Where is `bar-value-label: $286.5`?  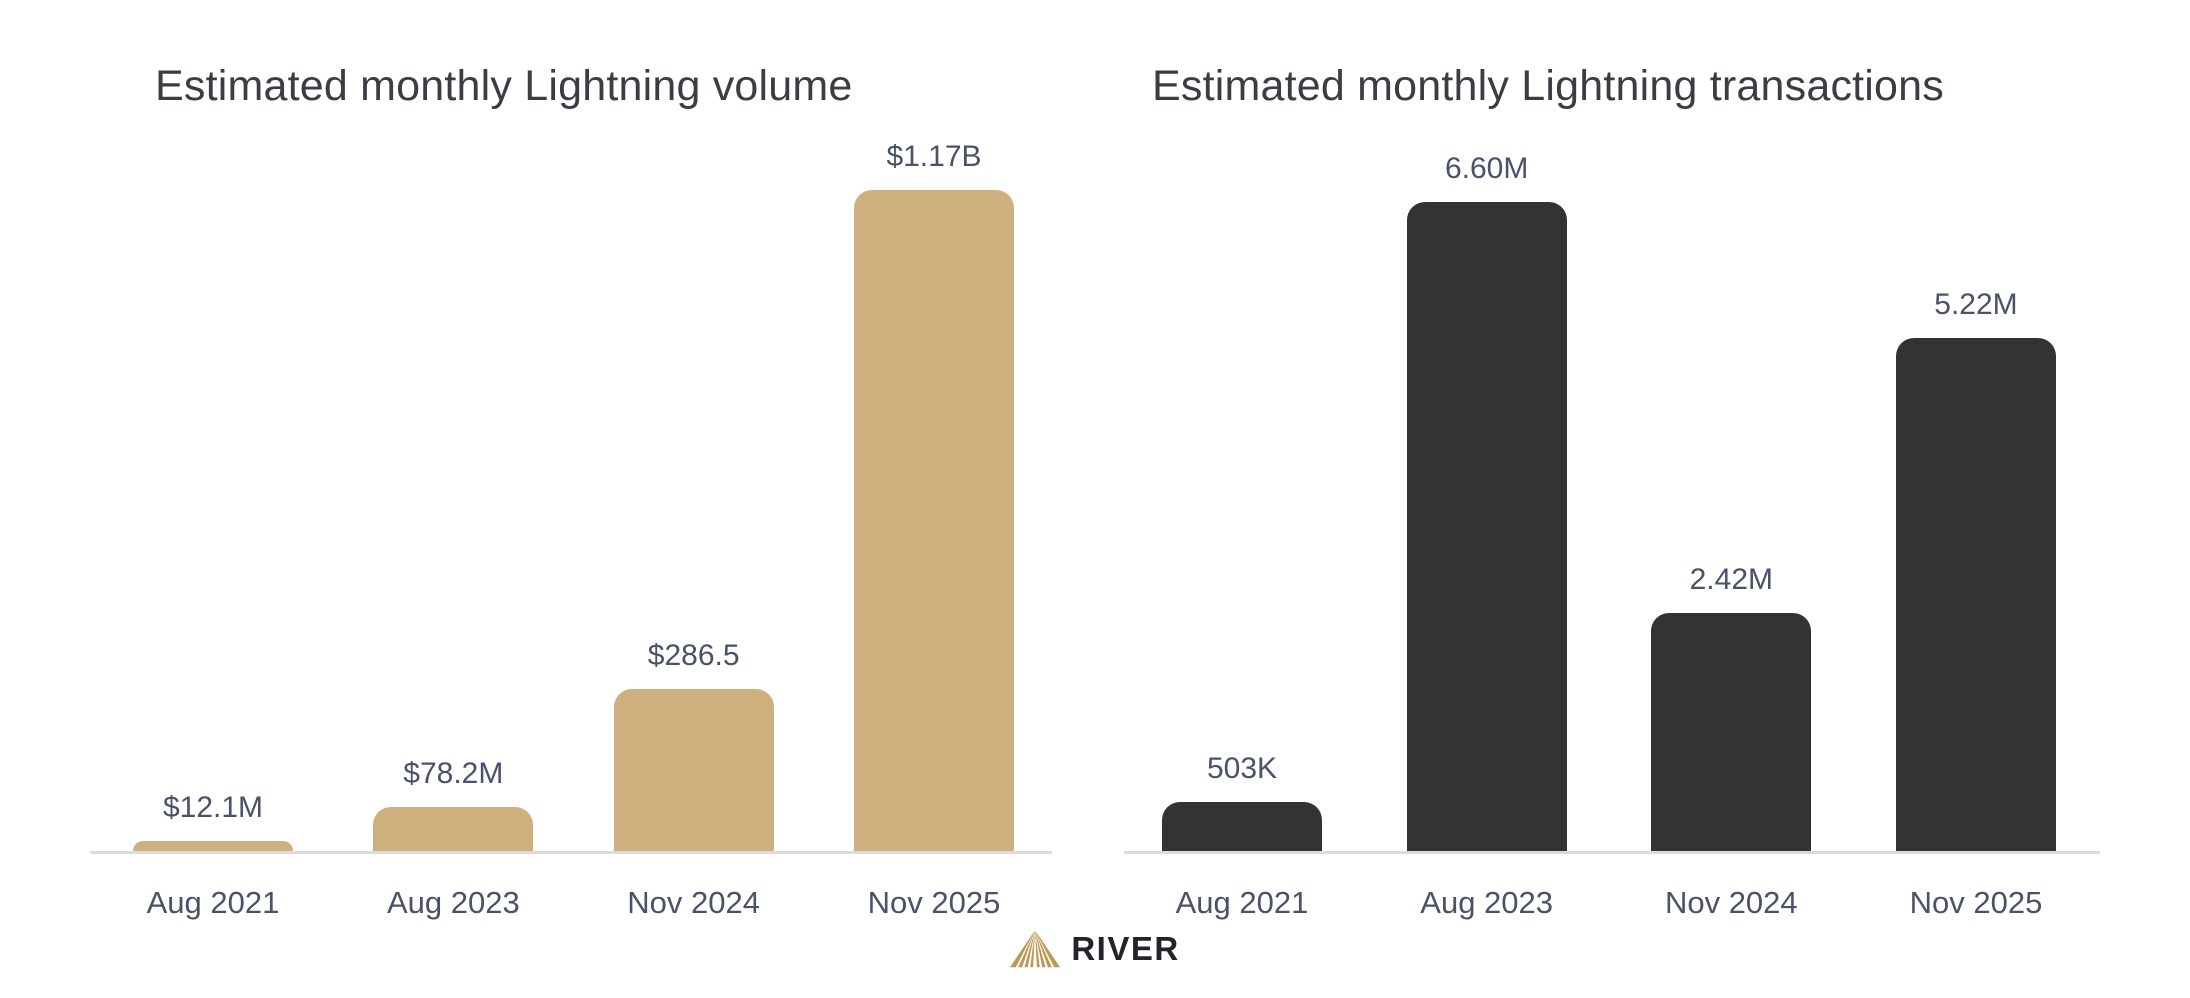
bar-value-label: $286.5 is located at coordinates (693, 655).